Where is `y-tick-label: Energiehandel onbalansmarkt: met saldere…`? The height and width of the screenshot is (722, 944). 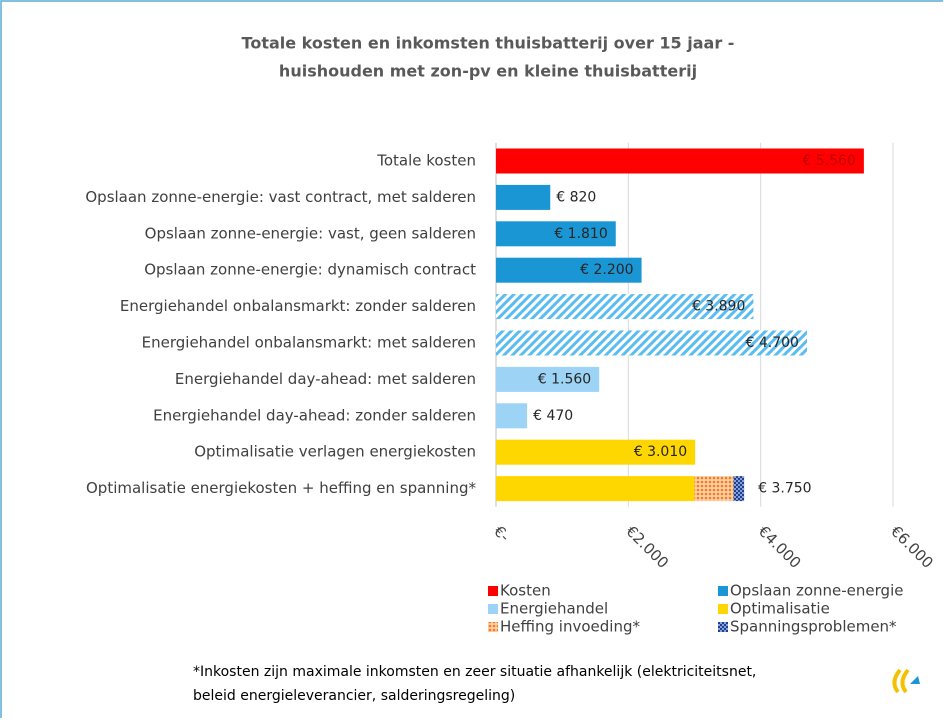
y-tick-label: Energiehandel onbalansmarkt: met saldere… is located at coordinates (309, 343).